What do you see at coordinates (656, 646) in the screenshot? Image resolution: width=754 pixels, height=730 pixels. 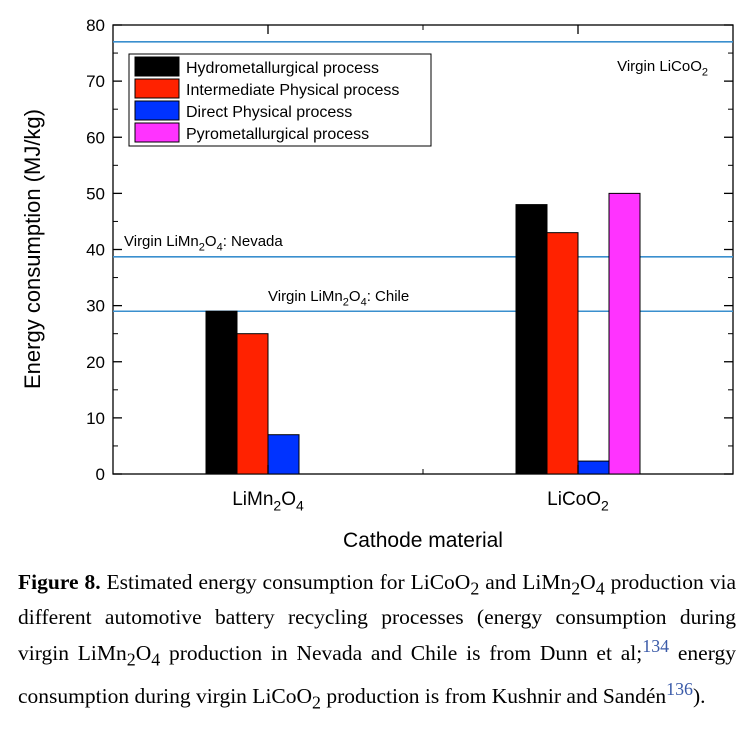 I see `caption-citation-link: 134` at bounding box center [656, 646].